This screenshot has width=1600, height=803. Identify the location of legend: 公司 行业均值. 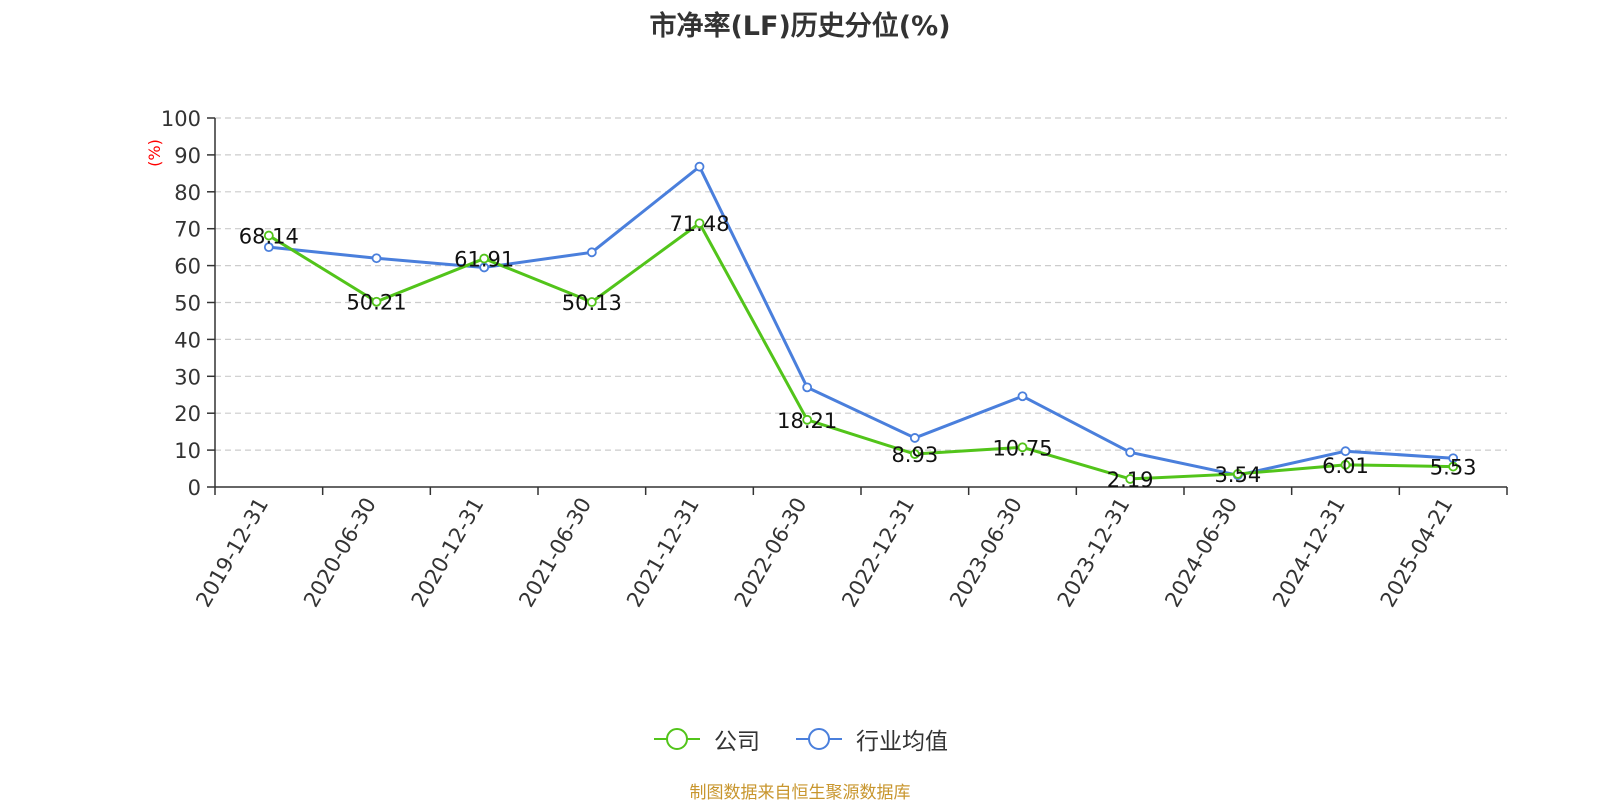
(800, 739).